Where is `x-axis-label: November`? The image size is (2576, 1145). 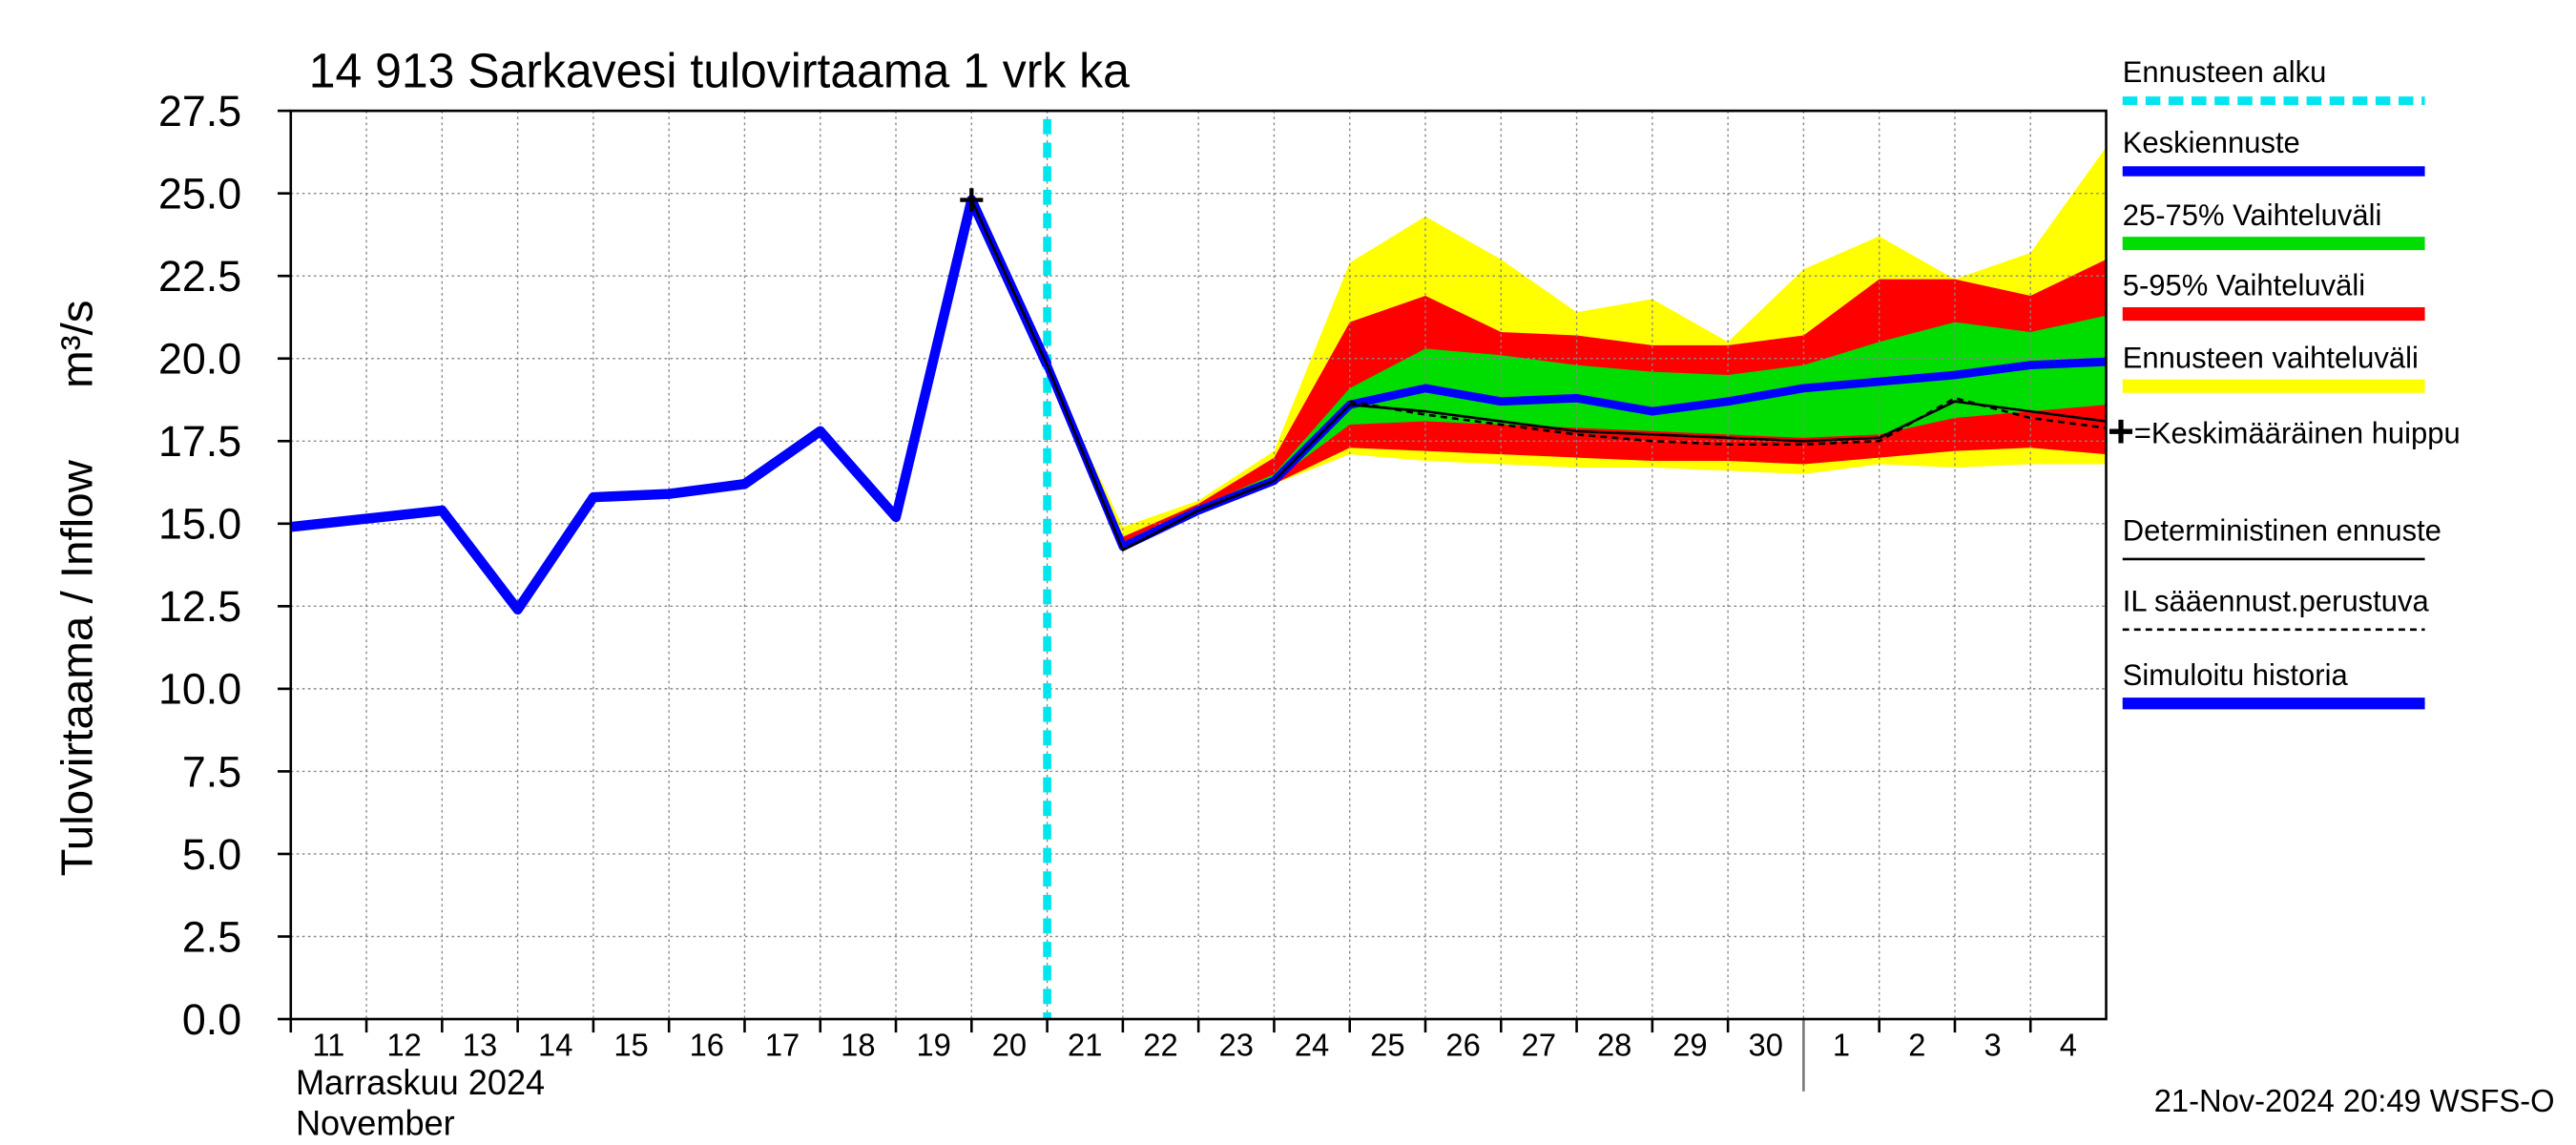
x-axis-label: November is located at coordinates (375, 1122).